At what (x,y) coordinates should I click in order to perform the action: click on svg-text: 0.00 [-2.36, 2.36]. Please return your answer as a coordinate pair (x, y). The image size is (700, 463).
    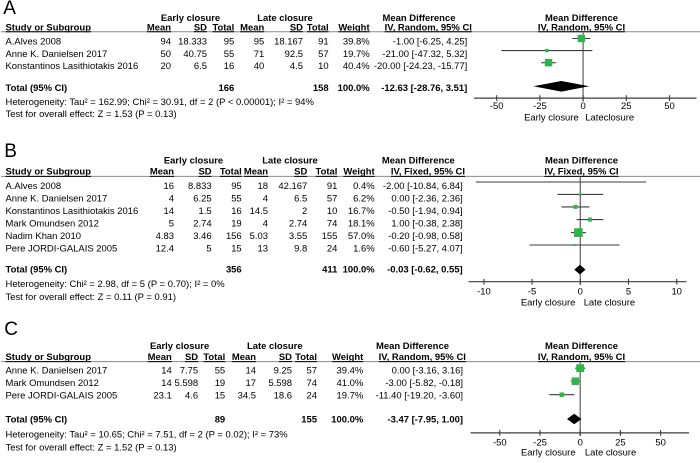
    Looking at the image, I should click on (426, 198).